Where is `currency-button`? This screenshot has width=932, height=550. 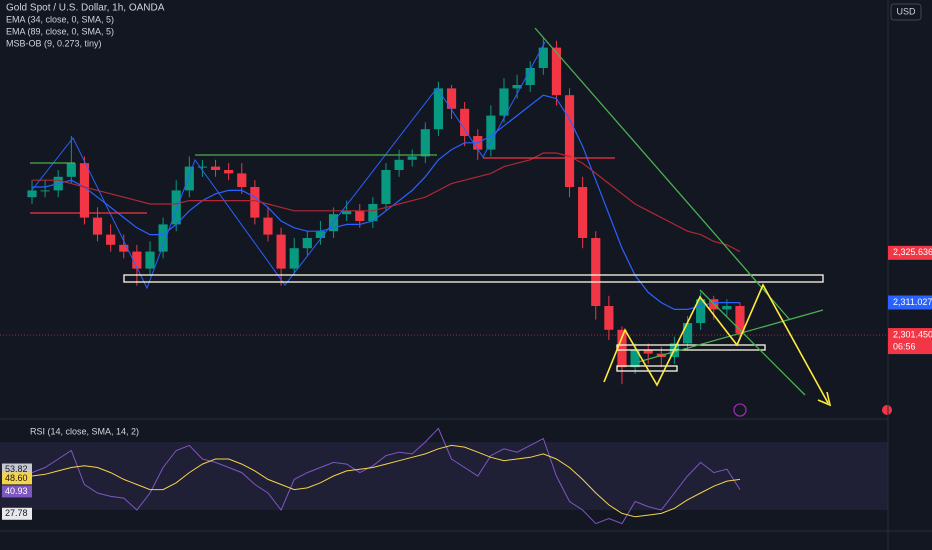
currency-button is located at coordinates (906, 12).